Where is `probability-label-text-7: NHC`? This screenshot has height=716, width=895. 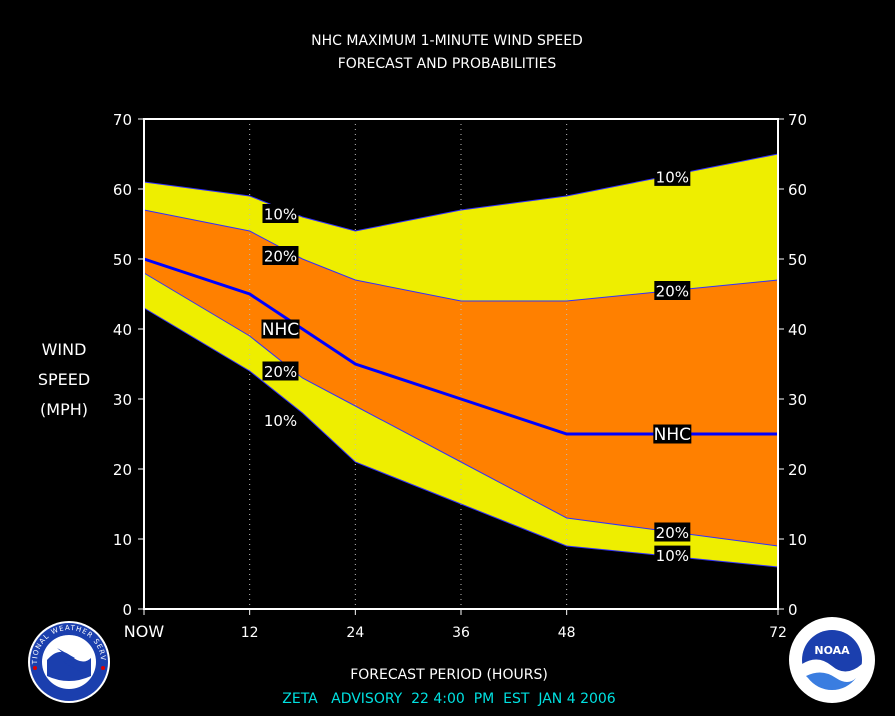 probability-label-text-7: NHC is located at coordinates (672, 435).